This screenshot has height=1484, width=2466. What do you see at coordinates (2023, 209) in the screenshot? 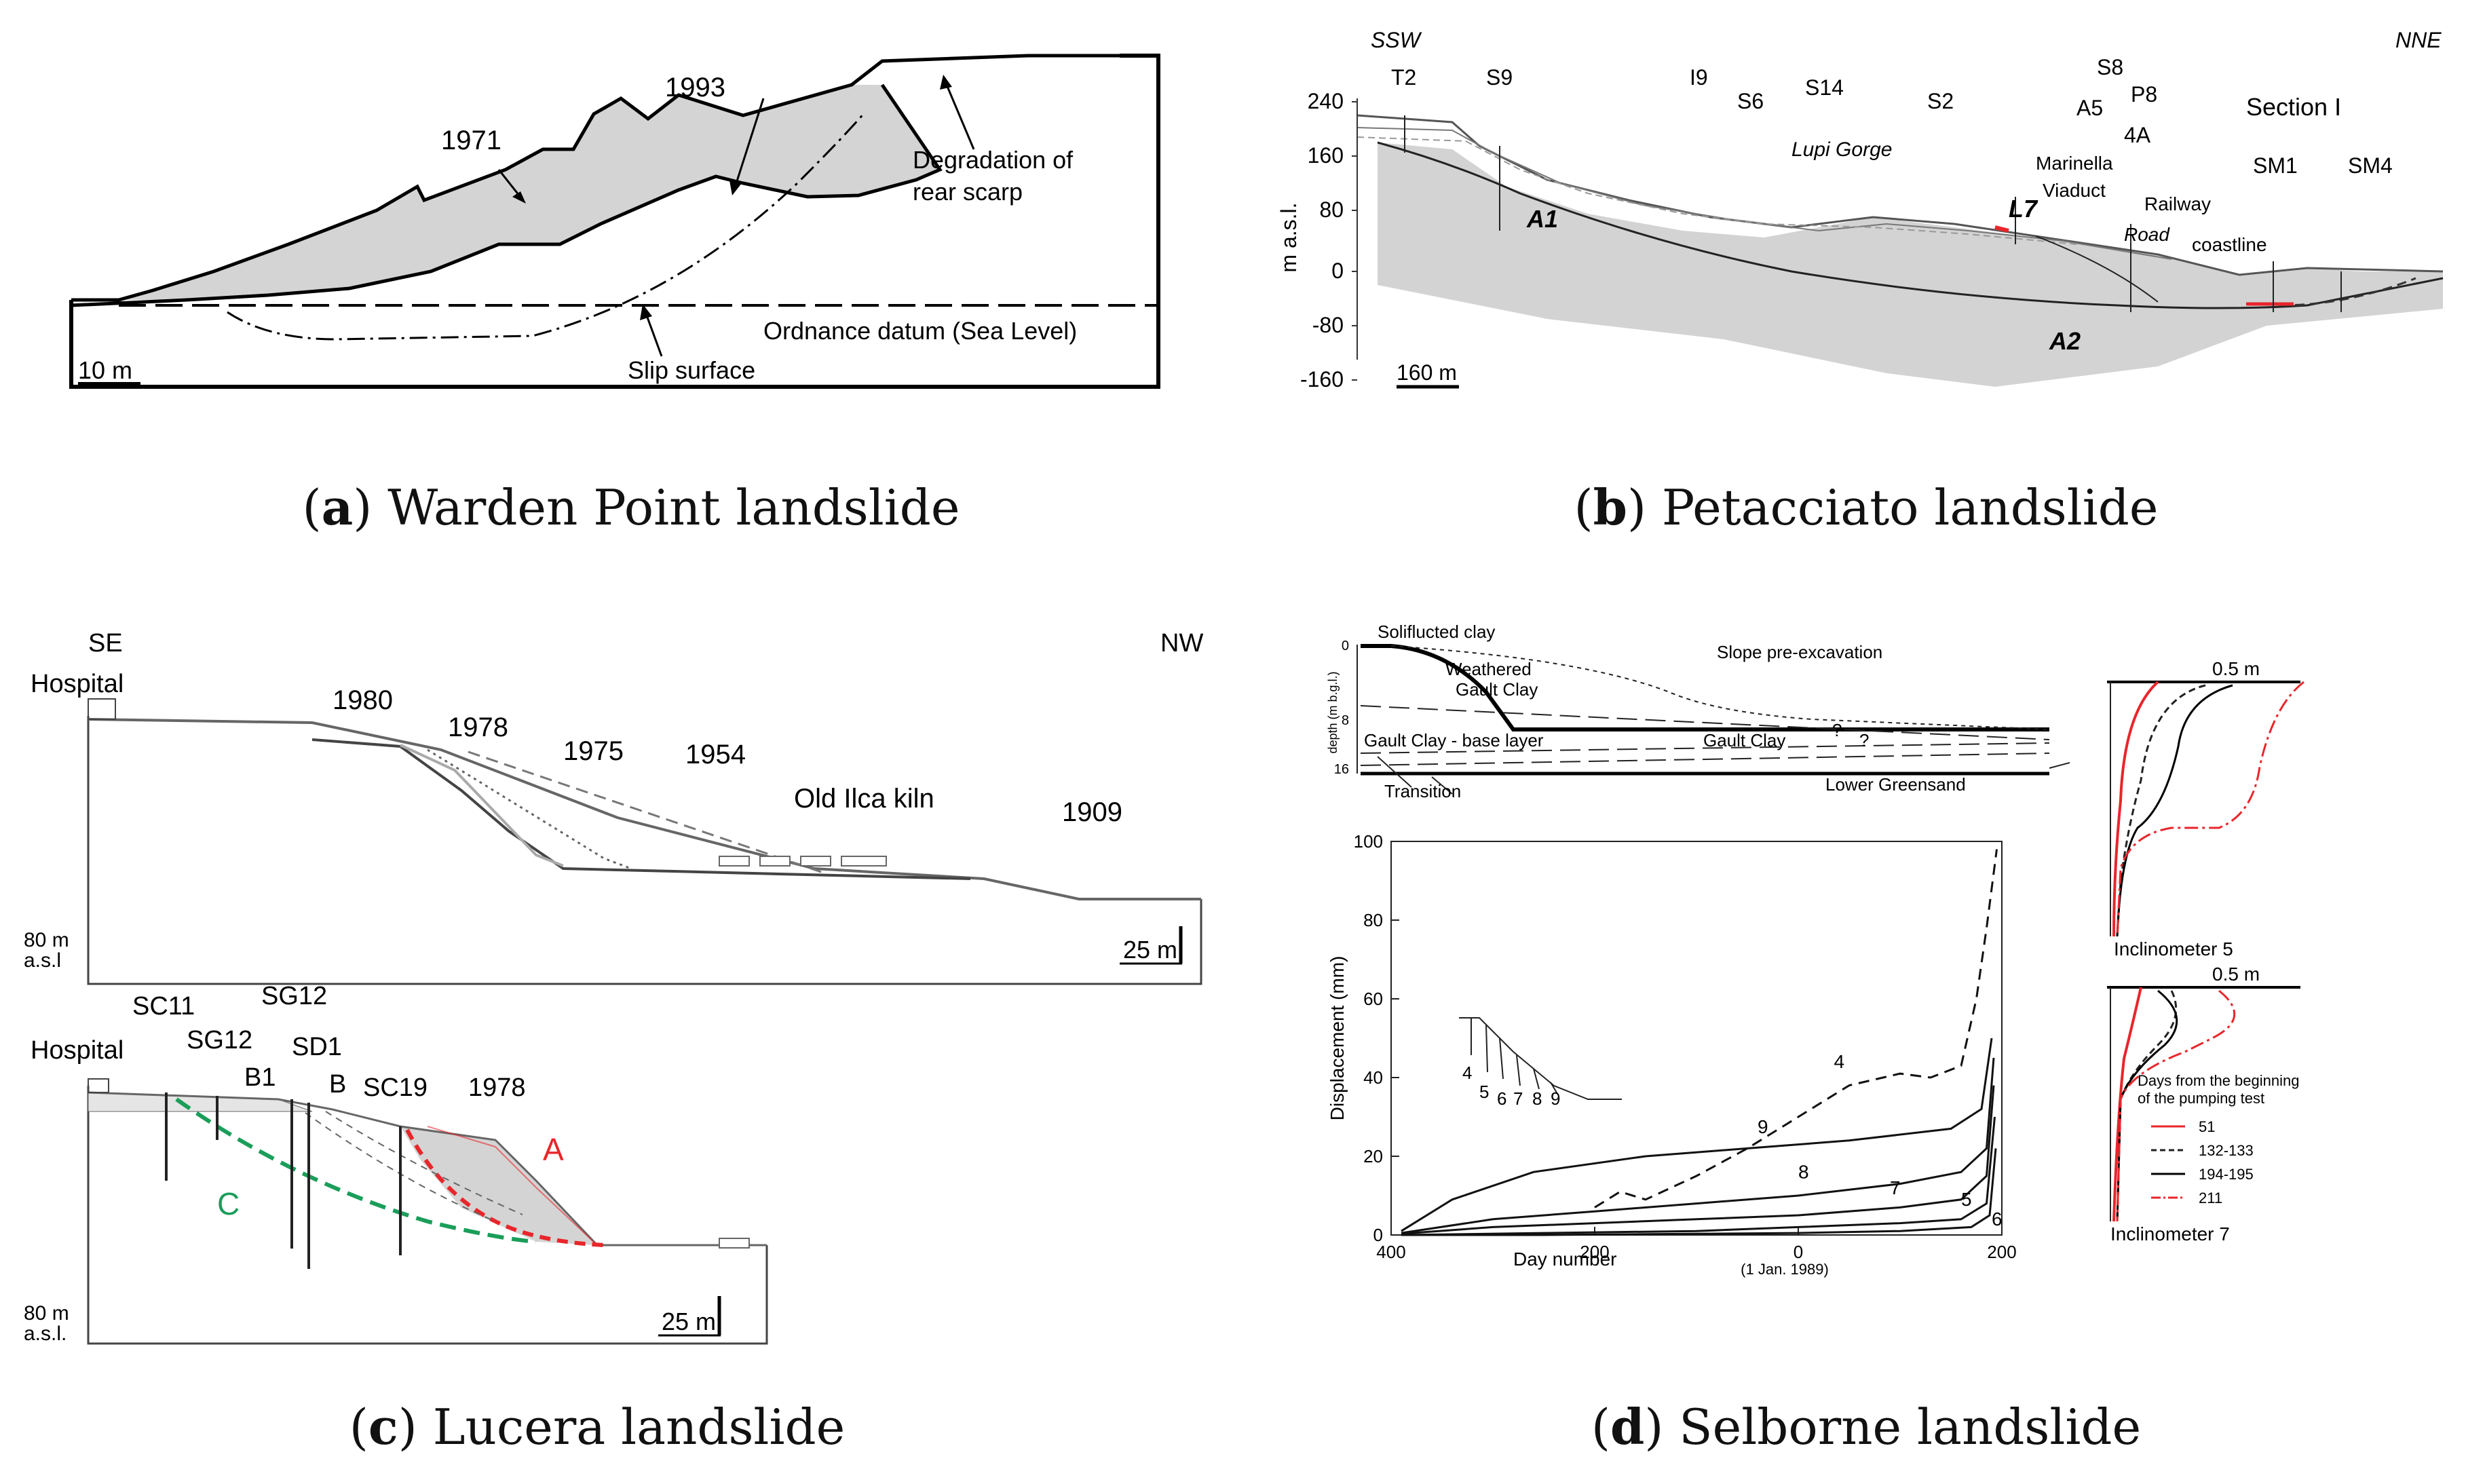
I see `panel-b-label-l7: L7` at bounding box center [2023, 209].